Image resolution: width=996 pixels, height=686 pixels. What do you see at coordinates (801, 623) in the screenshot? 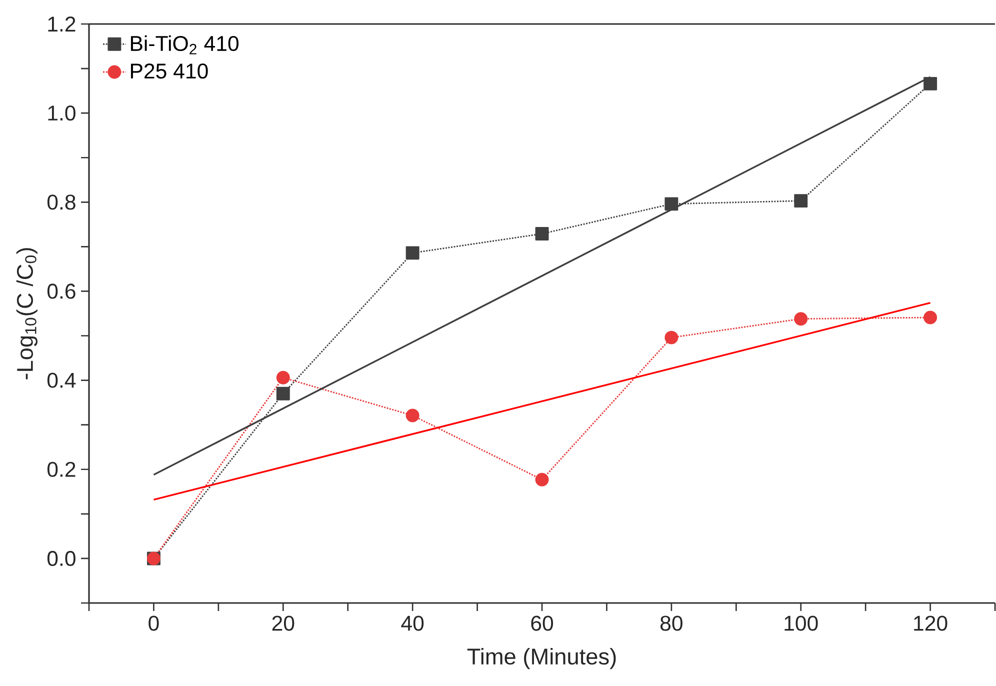
I see `x-tick-label: 100` at bounding box center [801, 623].